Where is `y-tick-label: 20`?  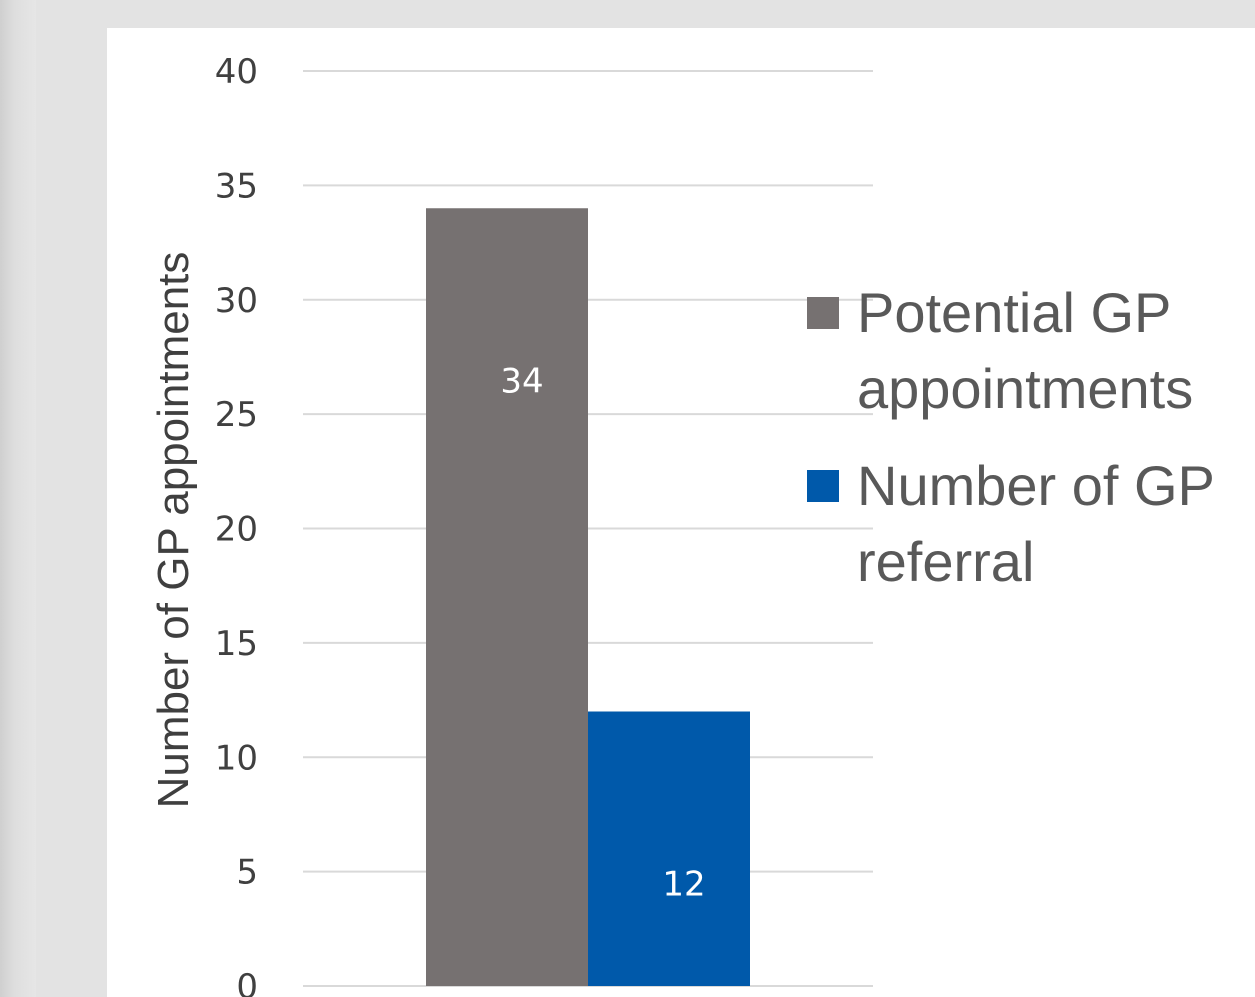
y-tick-label: 20 is located at coordinates (236, 530).